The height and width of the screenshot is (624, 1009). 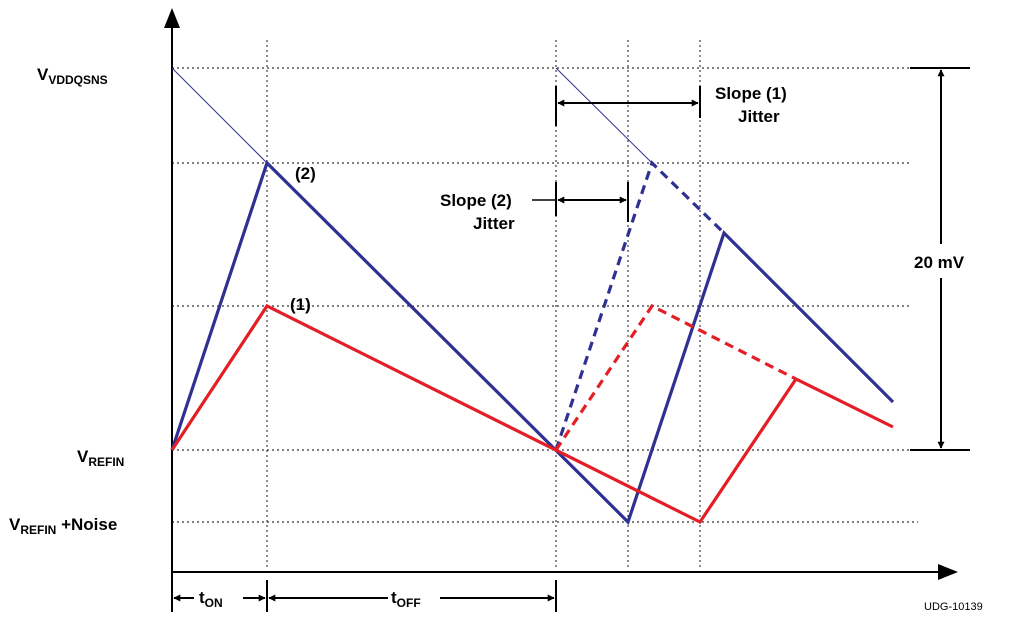 What do you see at coordinates (948, 572) in the screenshot?
I see `x-axis-arrowhead` at bounding box center [948, 572].